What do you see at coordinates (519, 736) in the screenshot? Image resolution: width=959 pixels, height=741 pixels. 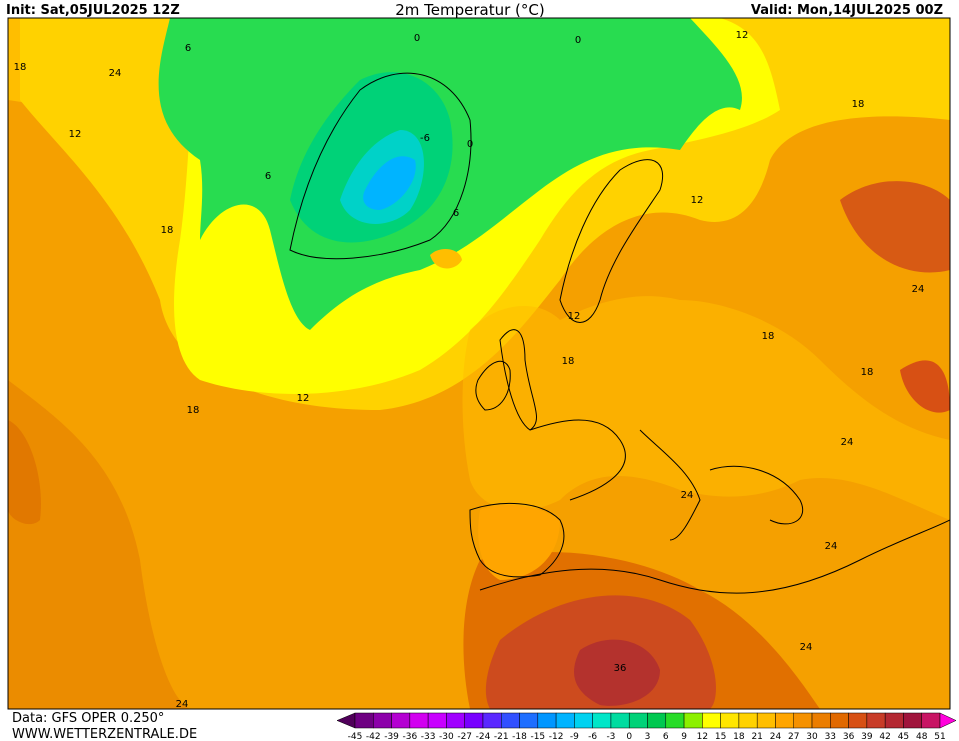 I see `colorbar-label: -18` at bounding box center [519, 736].